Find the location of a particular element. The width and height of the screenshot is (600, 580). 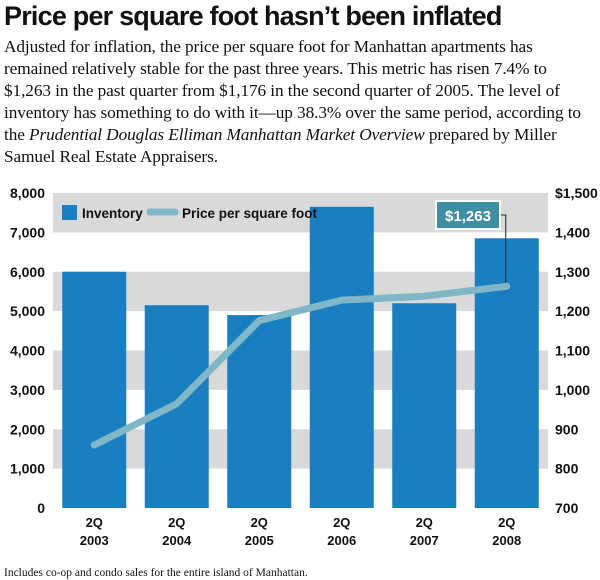

left-axis-tick-label: 0 is located at coordinates (41, 508).